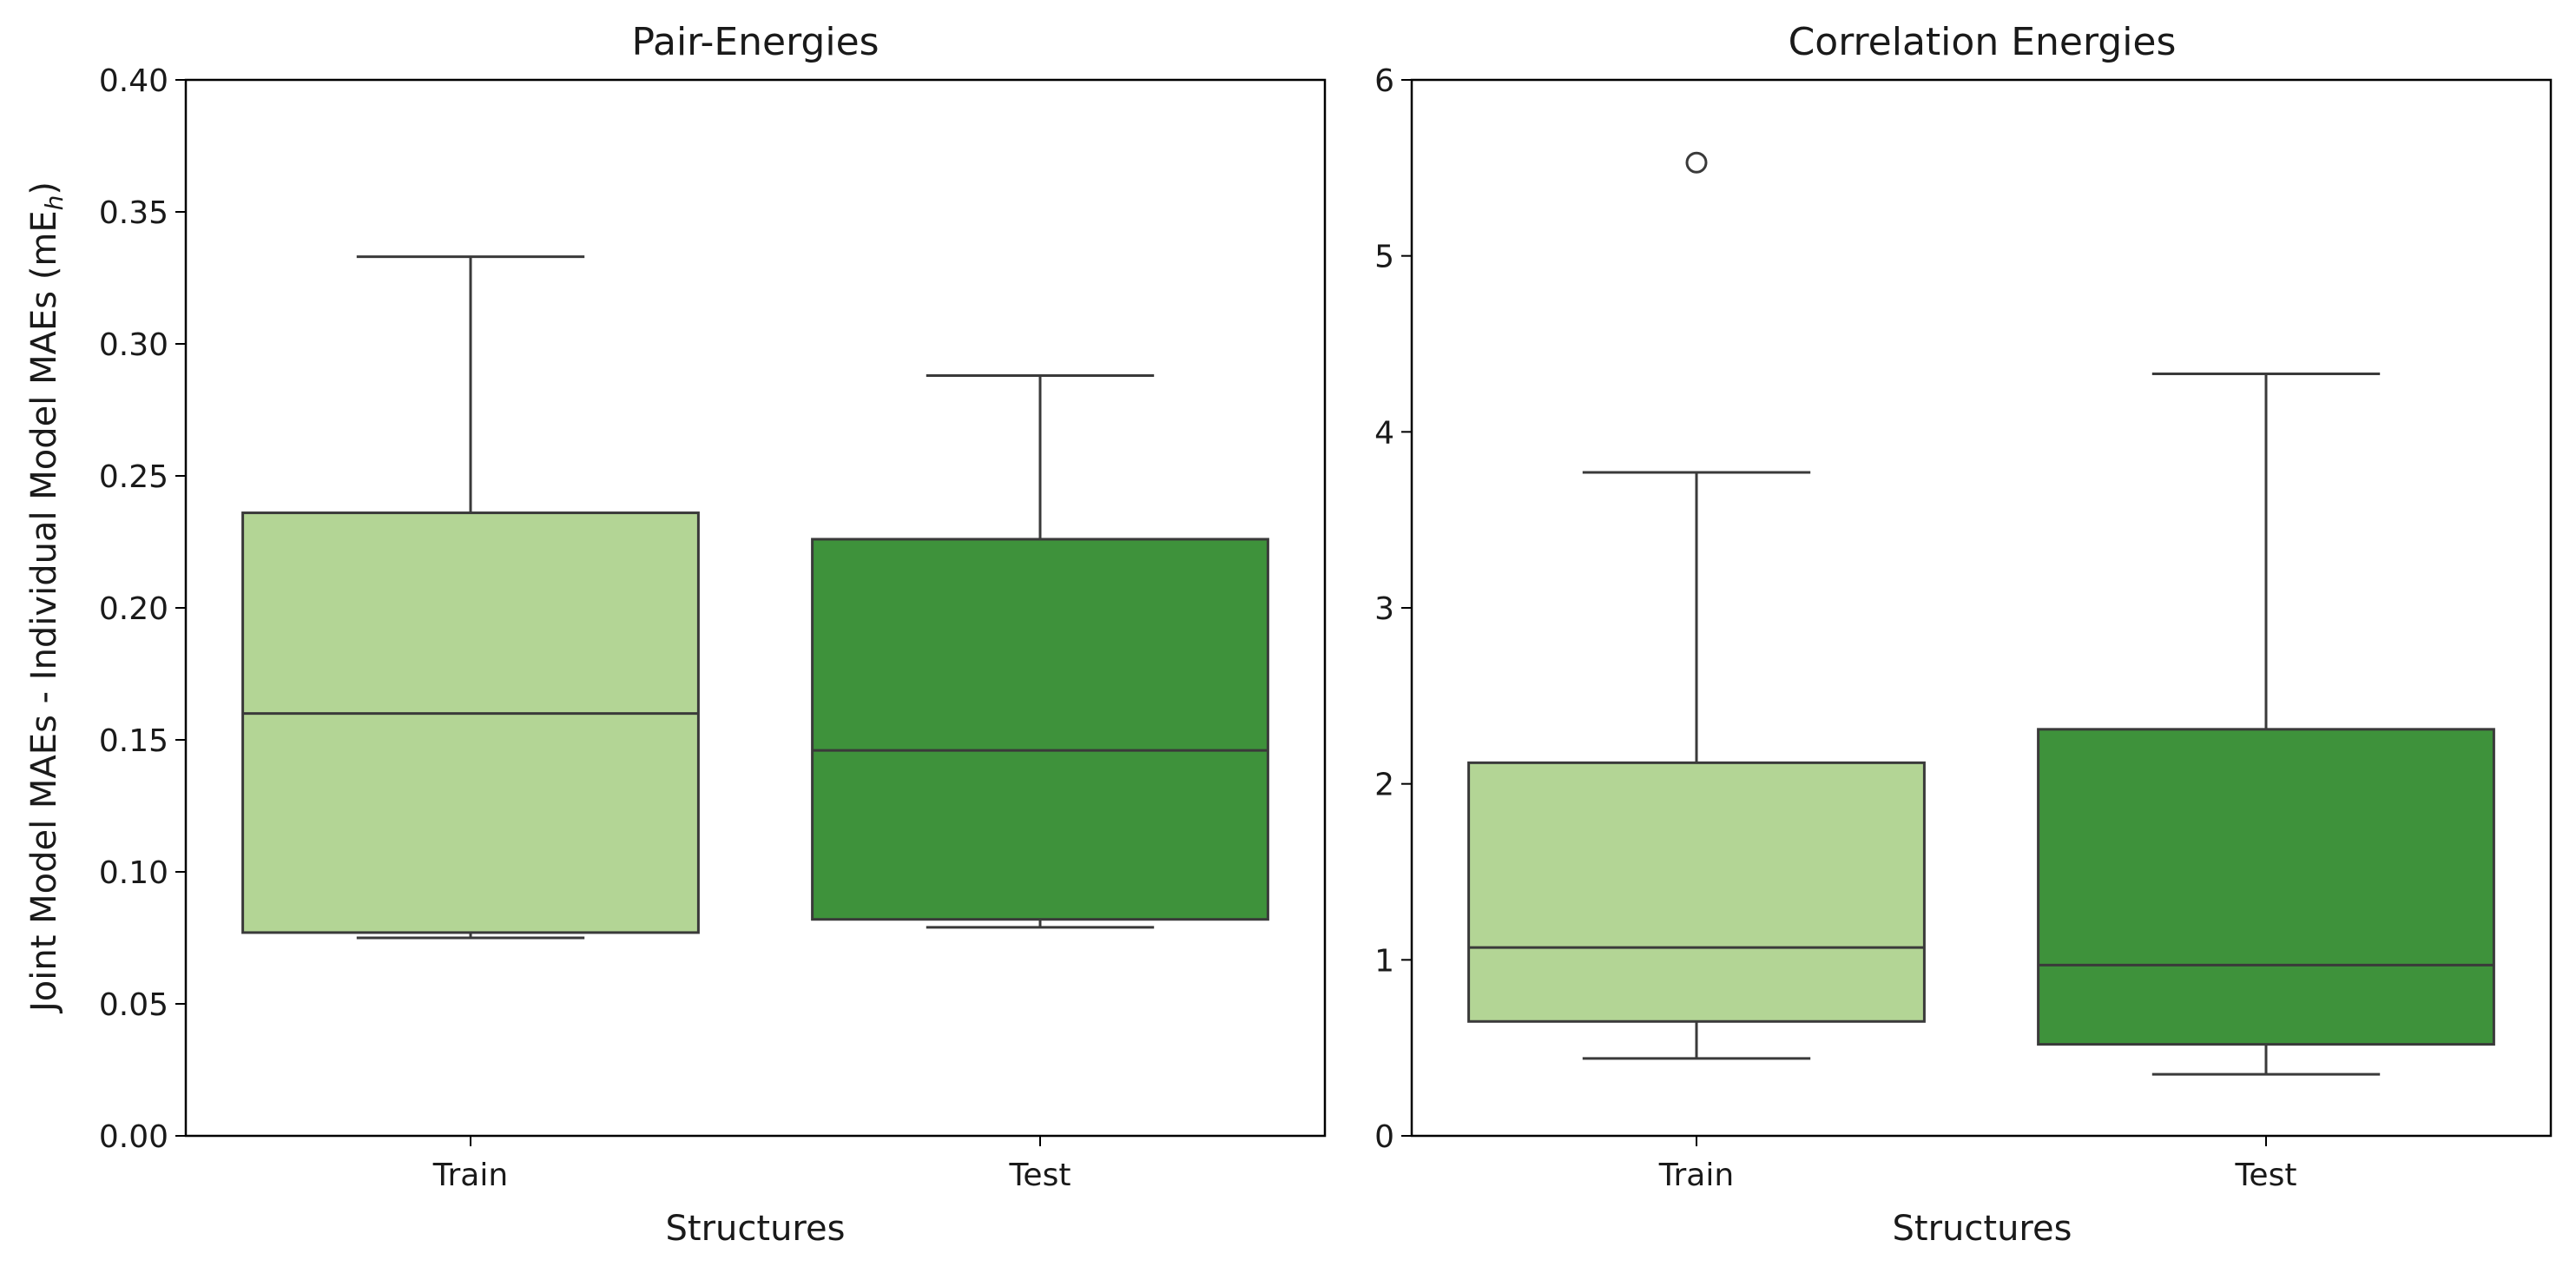 Image resolution: width=2576 pixels, height=1280 pixels. I want to click on y-tick-label: 6, so click(1384, 81).